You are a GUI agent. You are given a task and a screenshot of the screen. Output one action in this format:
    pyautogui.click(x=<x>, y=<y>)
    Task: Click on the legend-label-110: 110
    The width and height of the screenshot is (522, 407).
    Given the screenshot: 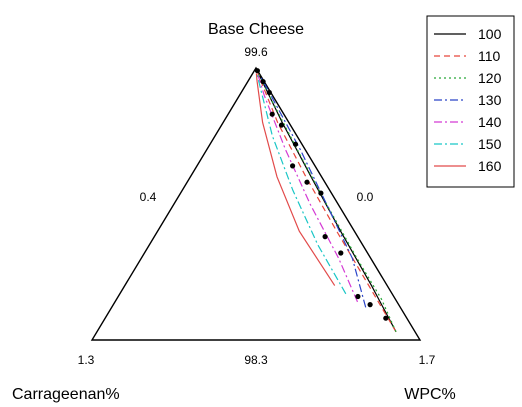 What is the action you would take?
    pyautogui.click(x=489, y=56)
    